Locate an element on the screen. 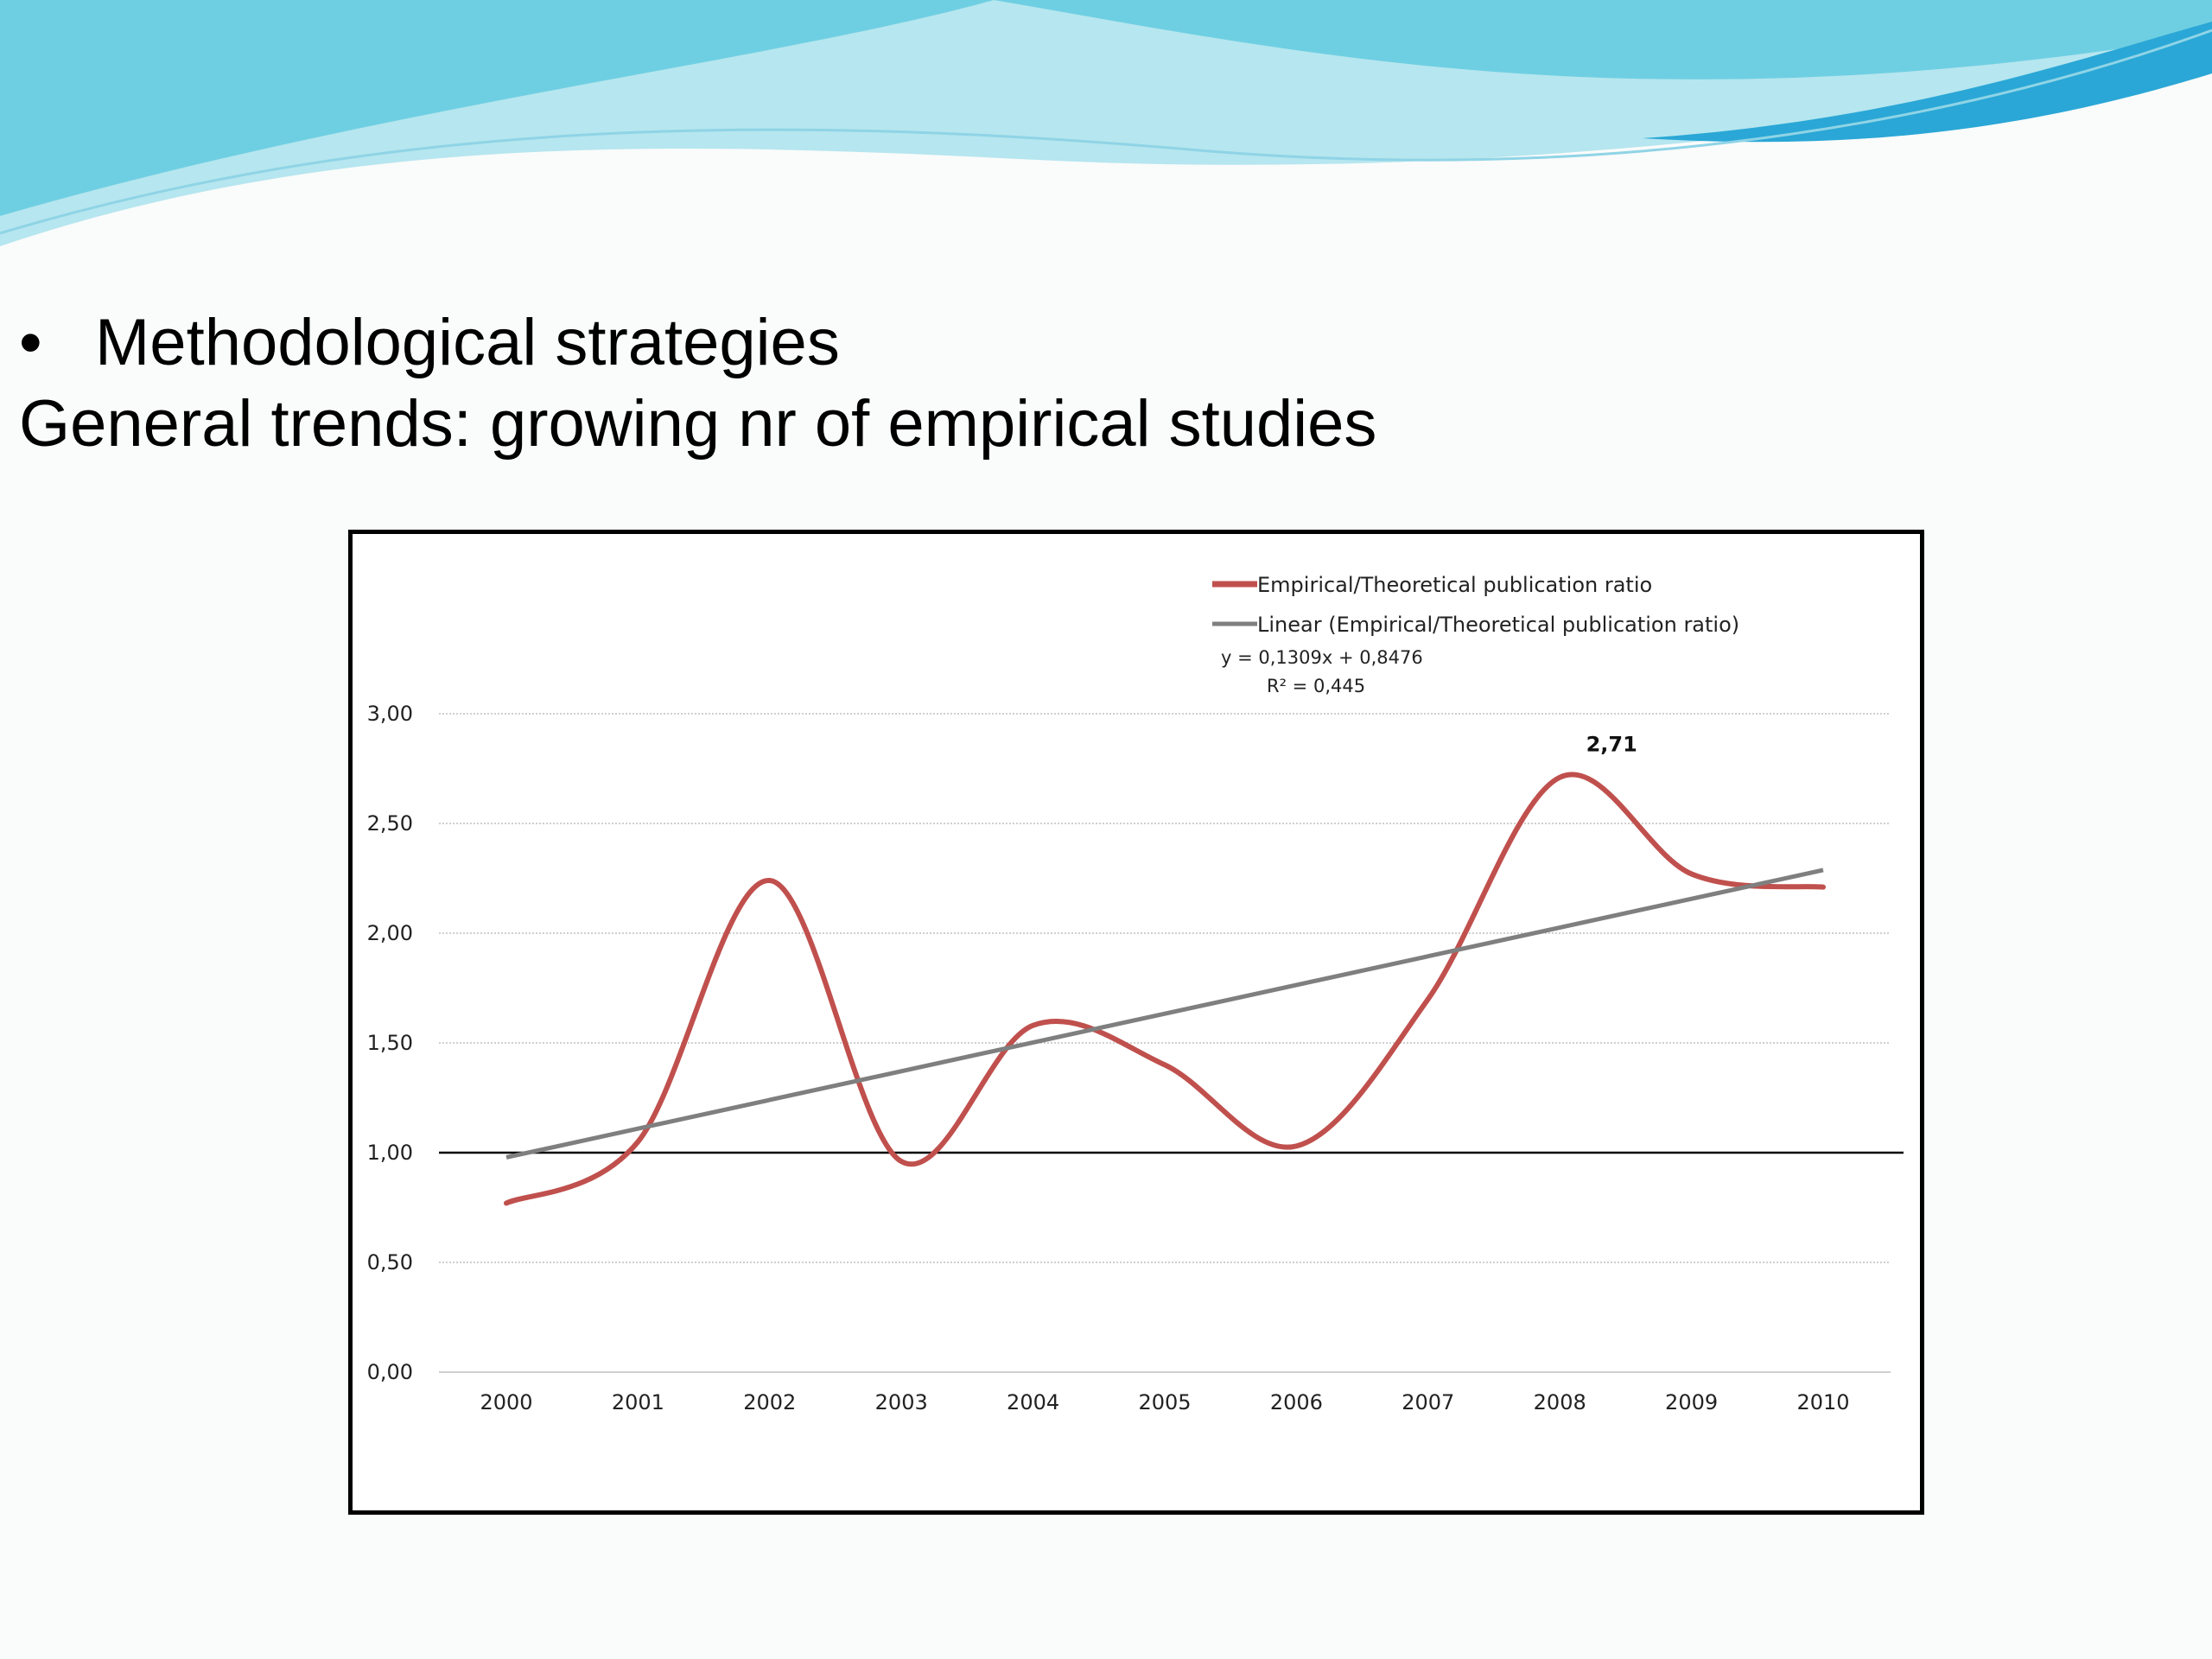  x-tick-label: 2002 is located at coordinates (769, 1402).